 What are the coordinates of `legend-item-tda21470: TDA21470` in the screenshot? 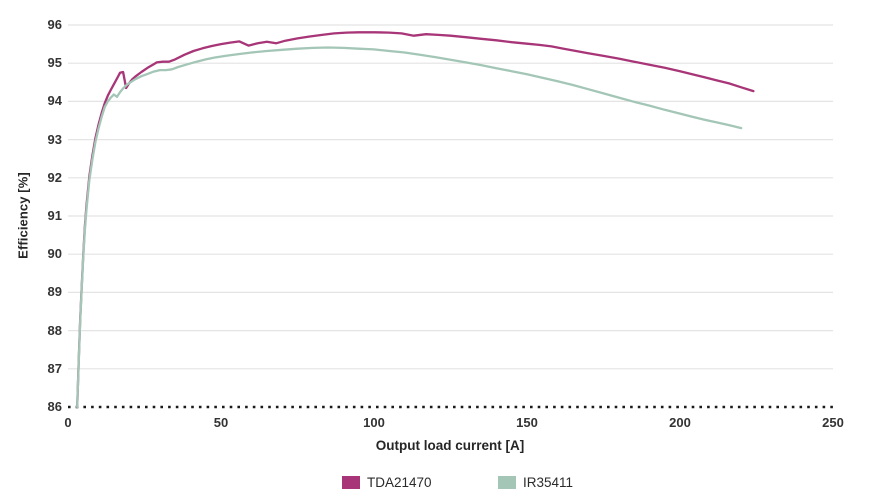 It's located at (387, 482).